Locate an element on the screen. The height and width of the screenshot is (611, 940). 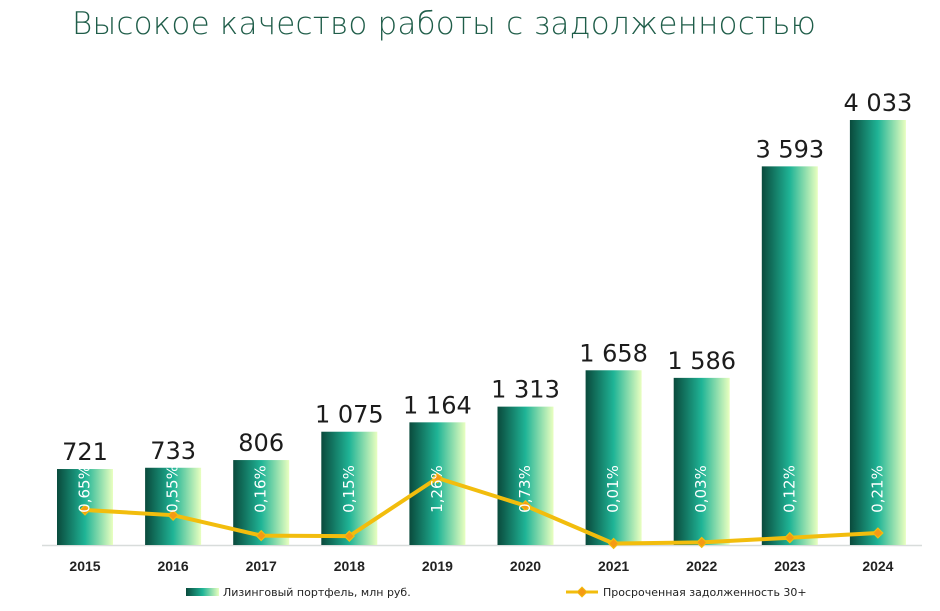
bar-2022 is located at coordinates (701, 461).